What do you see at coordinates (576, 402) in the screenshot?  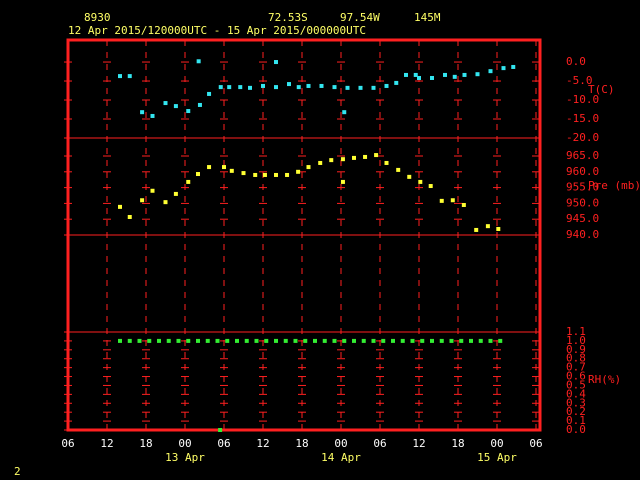 I see `y-tick-label: 0.3` at bounding box center [576, 402].